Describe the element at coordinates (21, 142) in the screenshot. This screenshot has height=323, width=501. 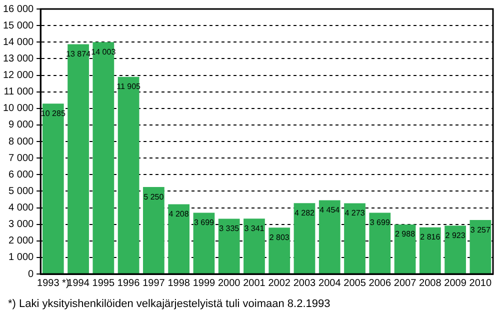
I see `y-tick-label: 8 000` at that location.